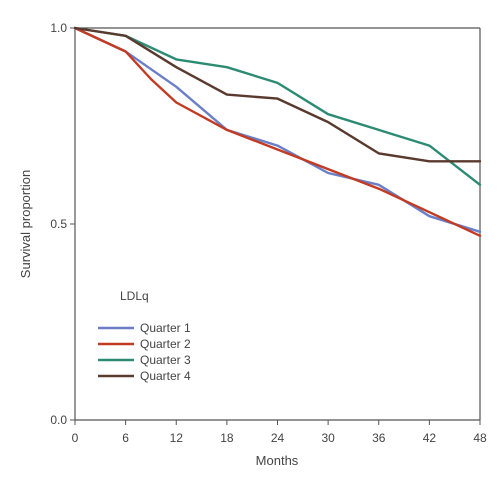 The image size is (500, 500). I want to click on x-tick-label: 24, so click(278, 438).